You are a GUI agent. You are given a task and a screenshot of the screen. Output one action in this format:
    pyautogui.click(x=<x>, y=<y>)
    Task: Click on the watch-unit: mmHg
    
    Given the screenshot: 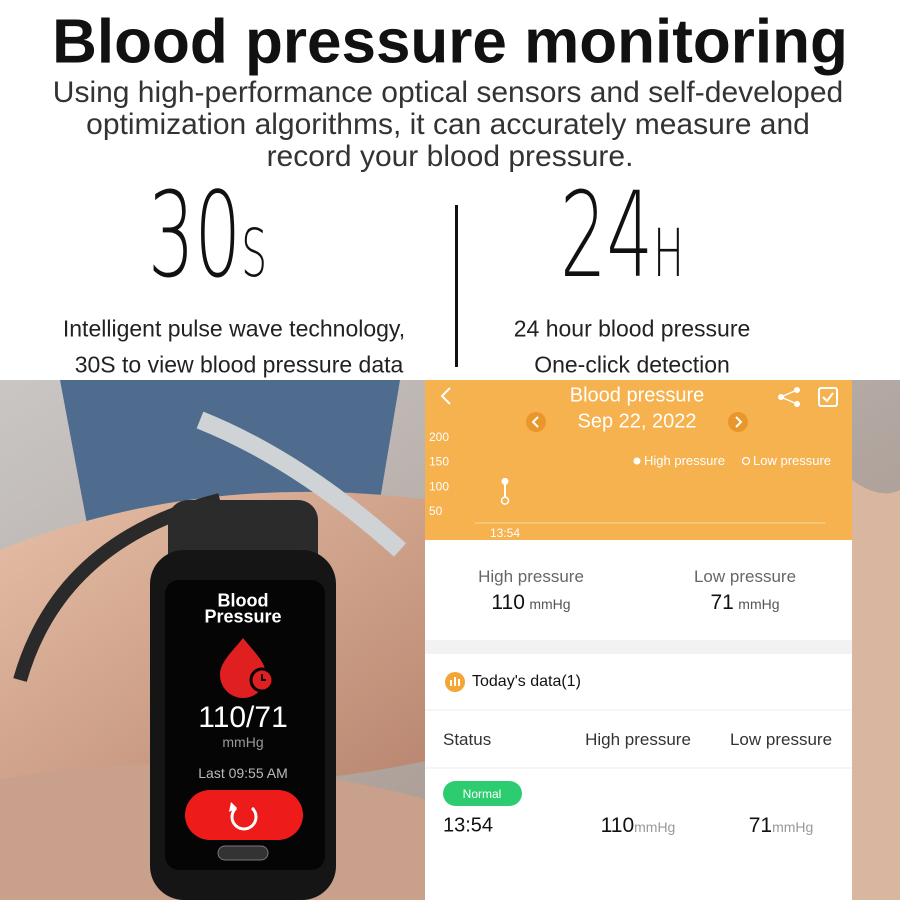 What is the action you would take?
    pyautogui.click(x=243, y=742)
    